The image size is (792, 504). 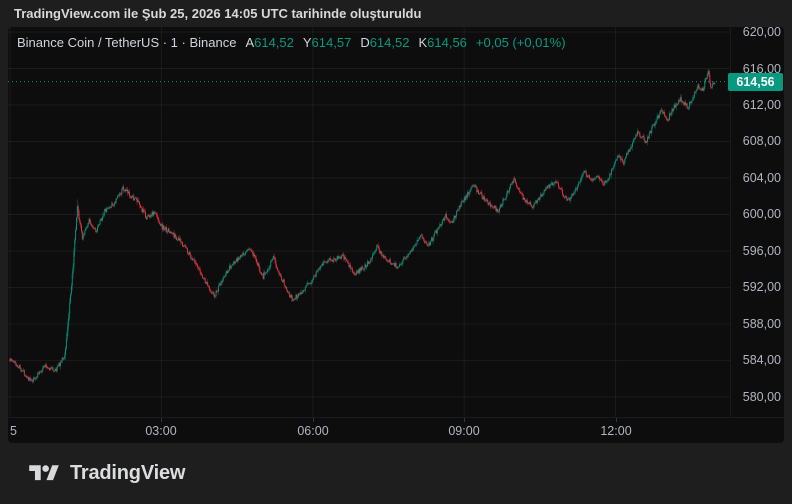 I want to click on ohlc-low: D614,52, so click(x=385, y=42).